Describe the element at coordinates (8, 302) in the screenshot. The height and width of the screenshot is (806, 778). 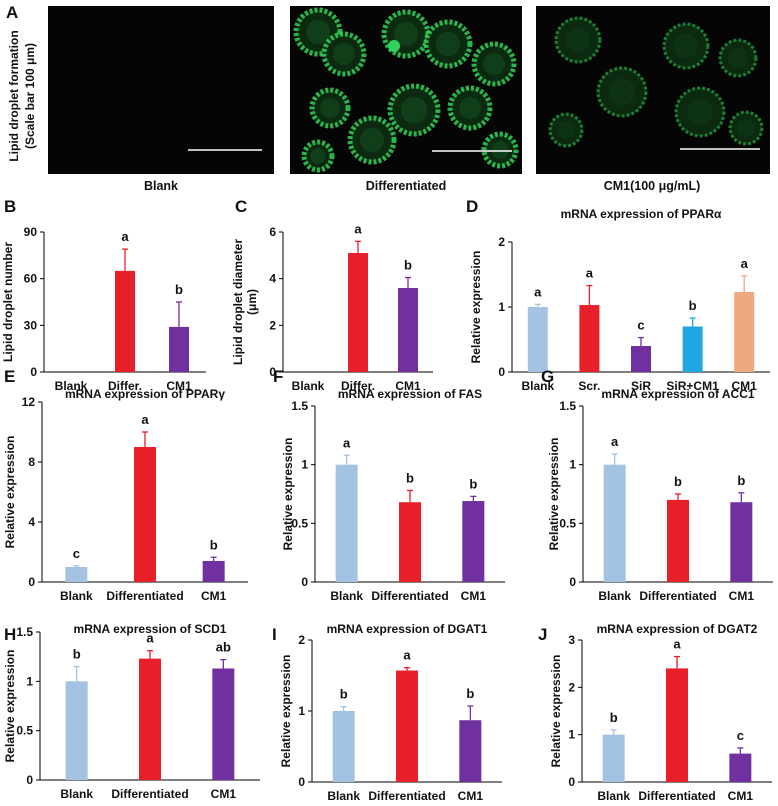
I see `y-axis-label: Lipid droplet number` at that location.